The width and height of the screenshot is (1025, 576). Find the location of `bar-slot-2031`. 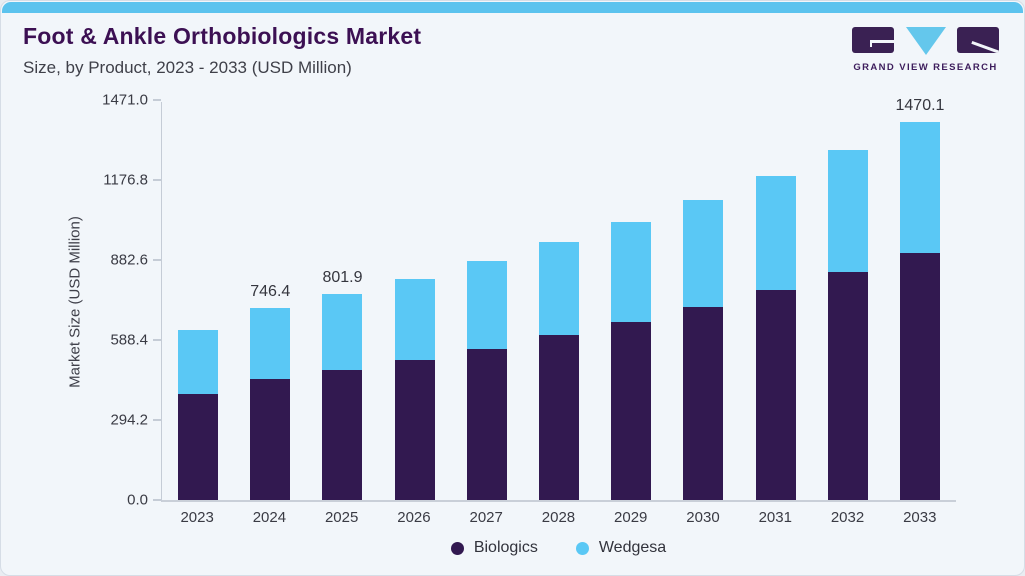

bar-slot-2031 is located at coordinates (776, 301).